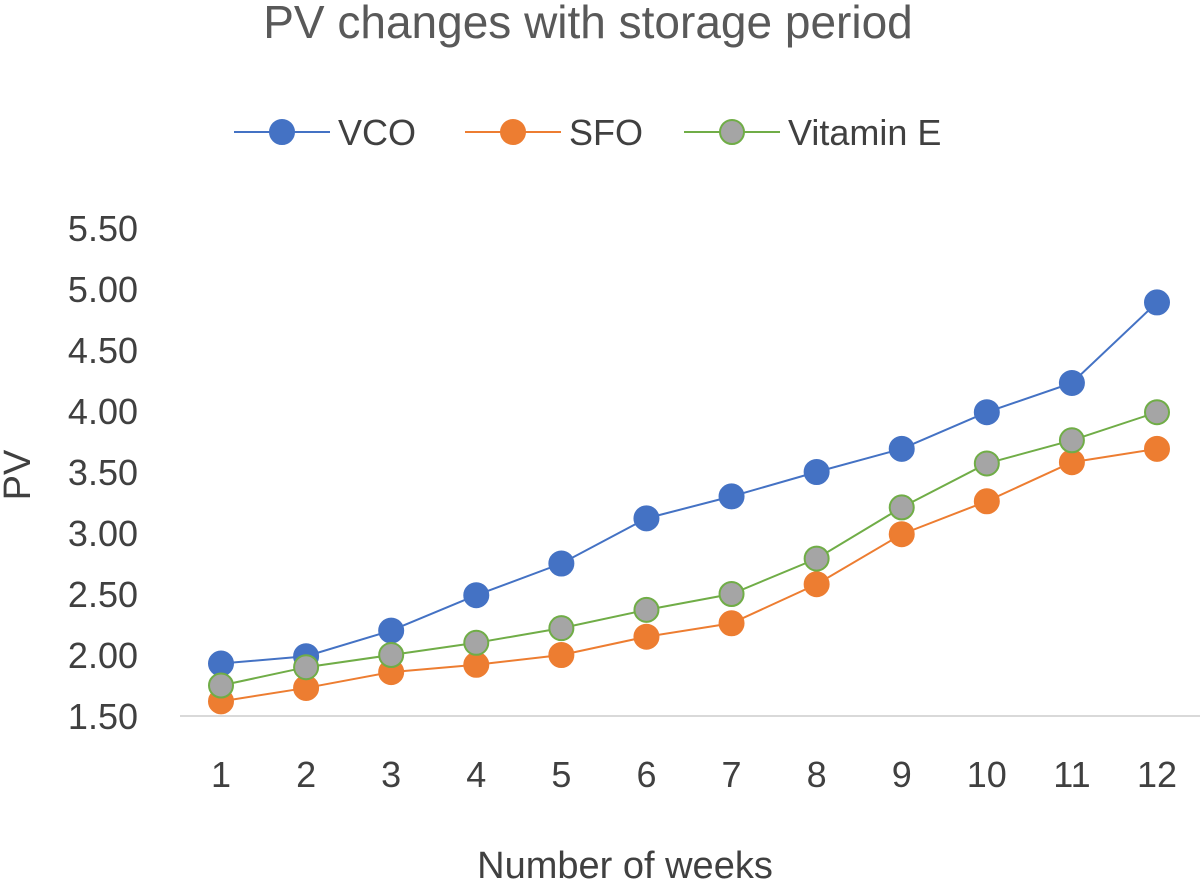 This screenshot has width=1200, height=887. I want to click on x-tick-label: 9, so click(902, 774).